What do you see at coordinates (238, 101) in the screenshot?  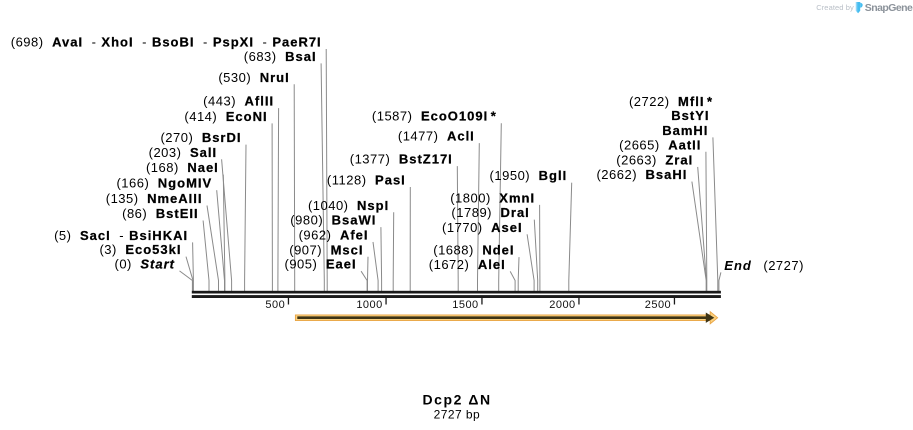 I see `svg-text:(443)AflII: (443) AflII` at bounding box center [238, 101].